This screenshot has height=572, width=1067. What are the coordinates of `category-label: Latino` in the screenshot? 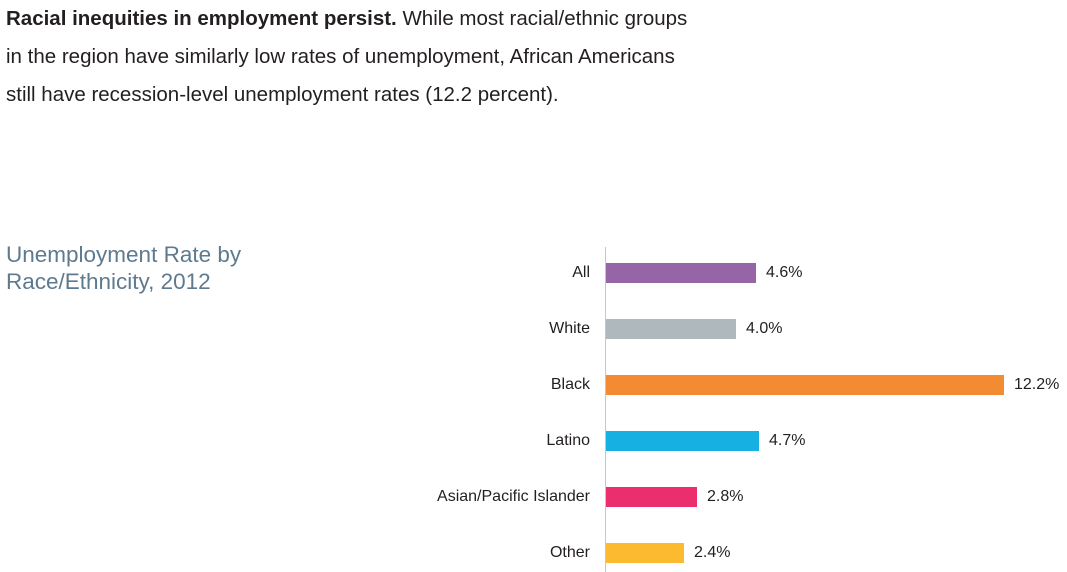 It's located at (568, 440).